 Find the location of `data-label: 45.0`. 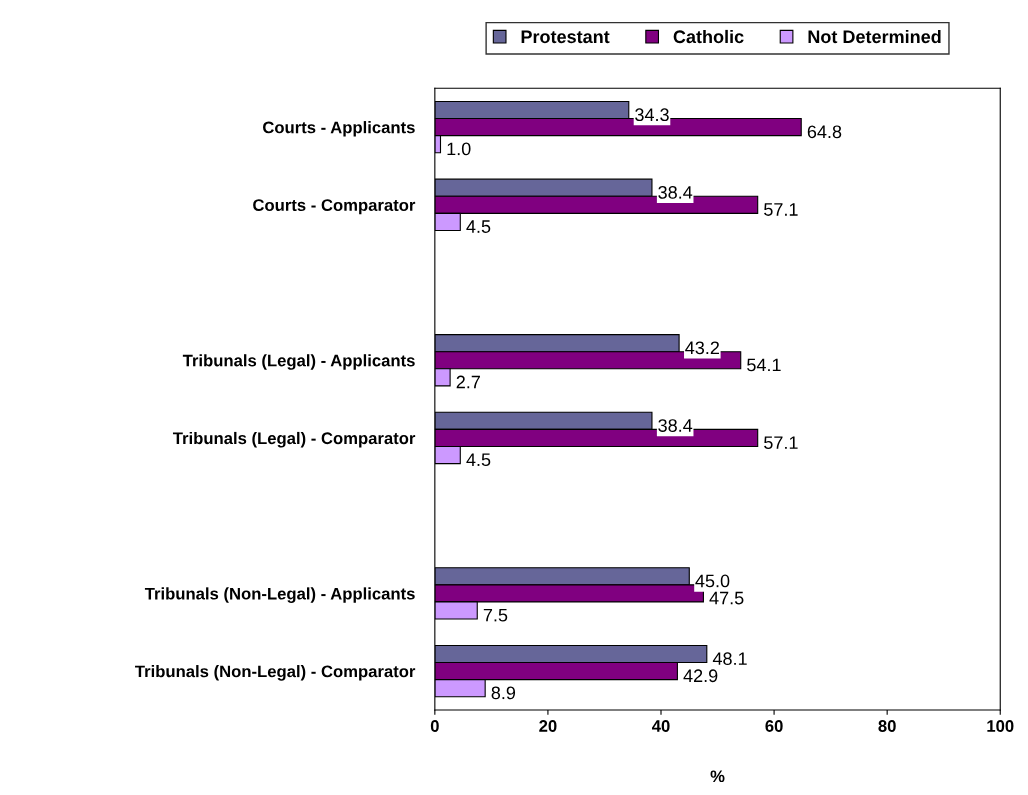

data-label: 45.0 is located at coordinates (712, 581).